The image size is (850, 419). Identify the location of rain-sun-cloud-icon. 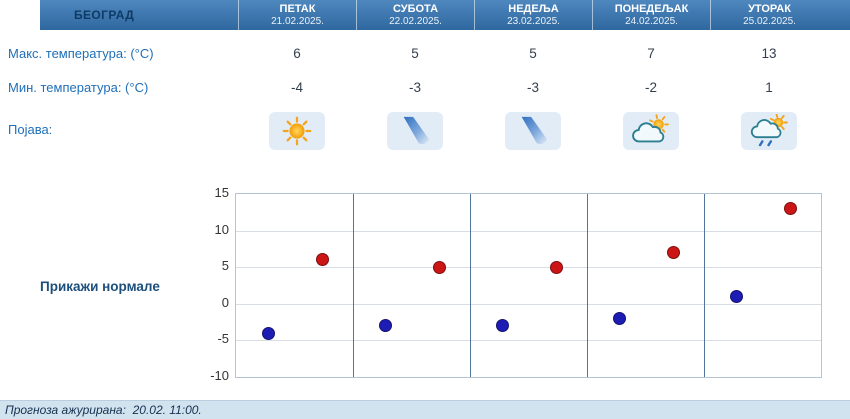
(769, 131).